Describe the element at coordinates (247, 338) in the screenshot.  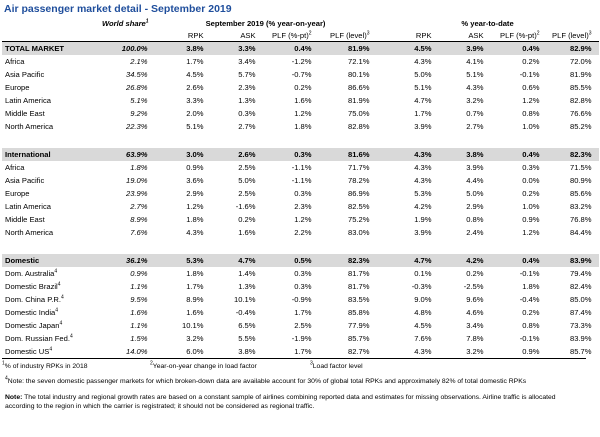
I see `value-cell: 5.5%` at that location.